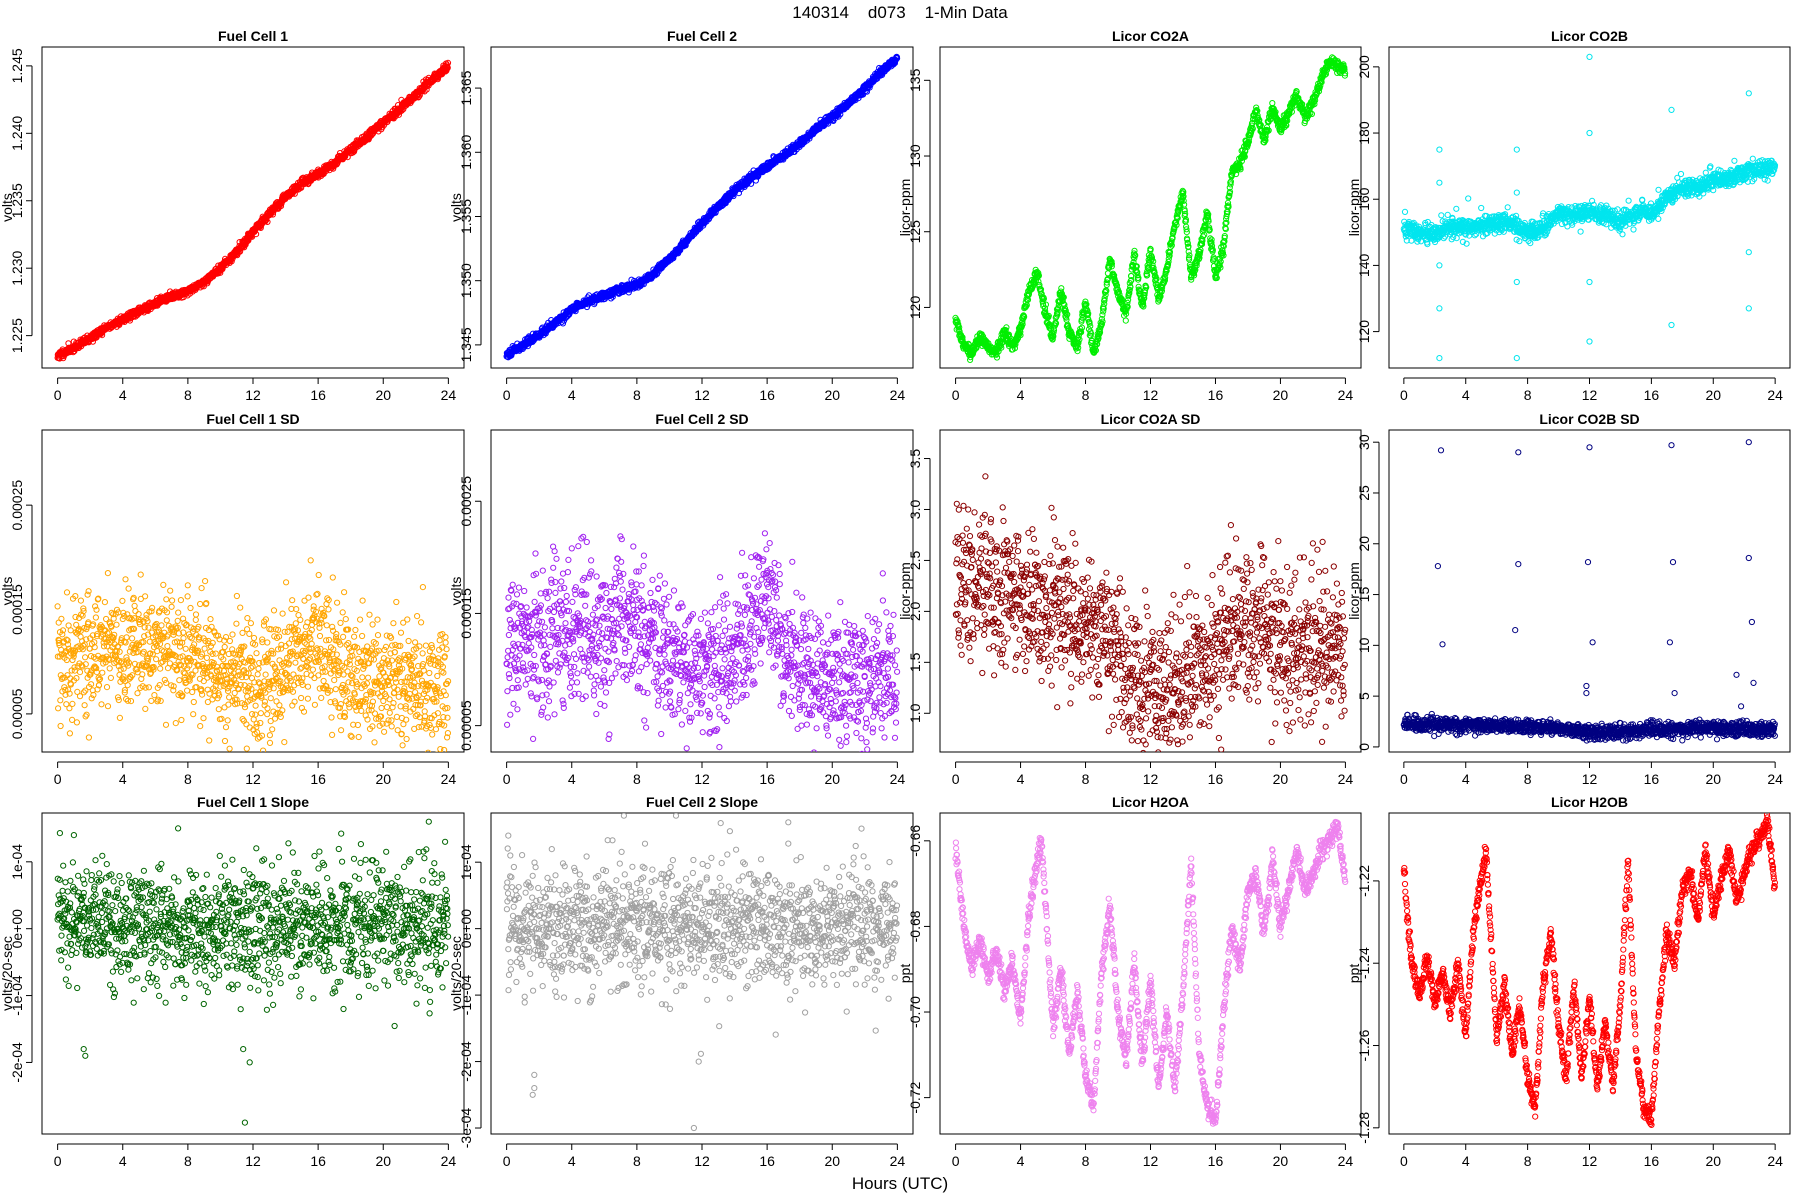  I want to click on y-tick-label: 125, so click(915, 232).